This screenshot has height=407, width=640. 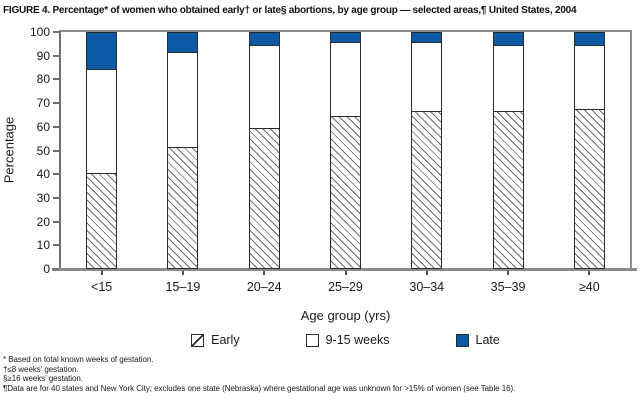 What do you see at coordinates (312, 340) in the screenshot?
I see `mid-white-swatch-icon` at bounding box center [312, 340].